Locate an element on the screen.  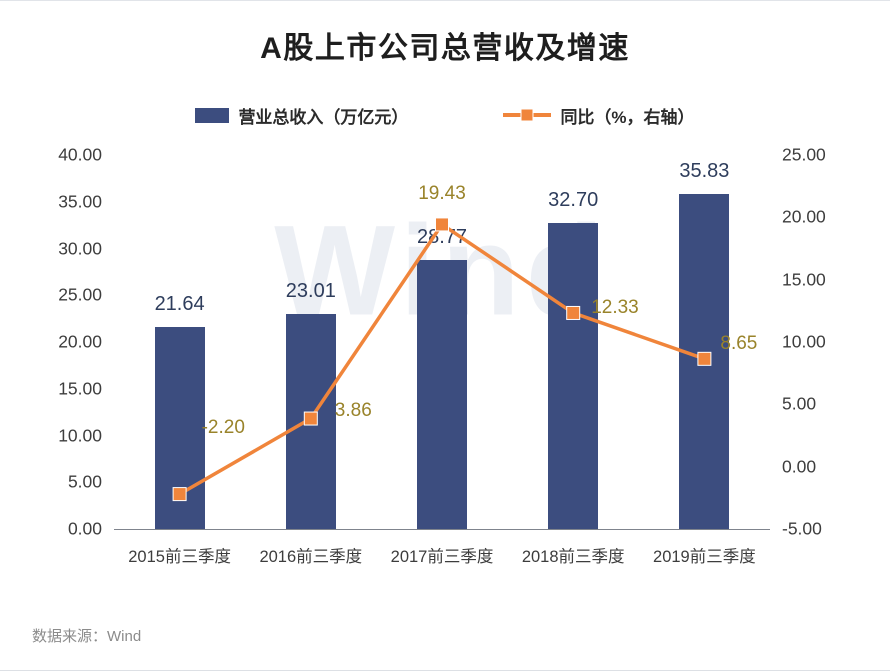
bar-series-swatch-icon is located at coordinates (212, 115).